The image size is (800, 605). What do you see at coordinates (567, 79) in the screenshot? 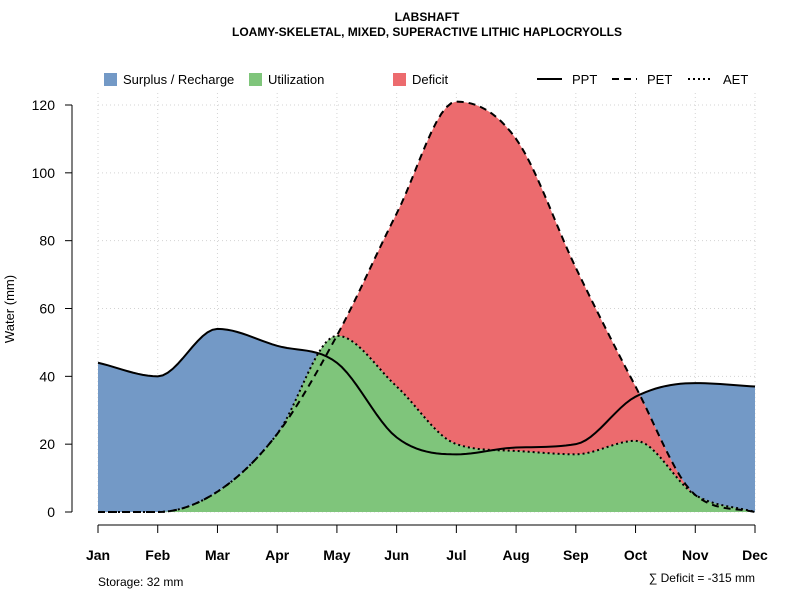
I see `legend-item-ppt: PPT` at bounding box center [567, 79].